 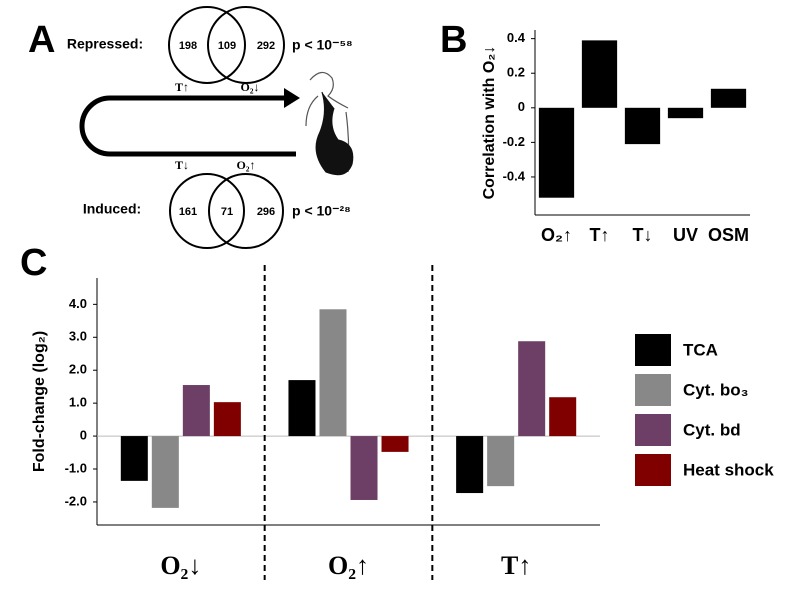 What do you see at coordinates (78, 369) in the screenshot?
I see `y-tick-label: 2.0` at bounding box center [78, 369].